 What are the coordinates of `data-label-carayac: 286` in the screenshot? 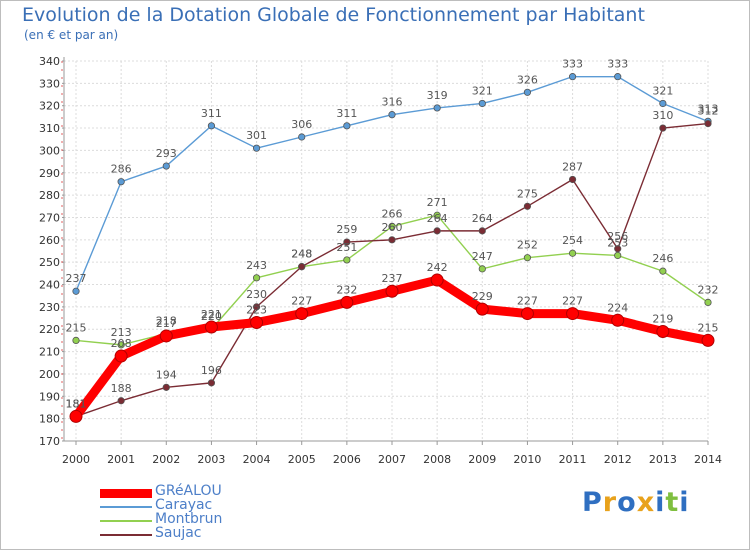 It's located at (121, 169).